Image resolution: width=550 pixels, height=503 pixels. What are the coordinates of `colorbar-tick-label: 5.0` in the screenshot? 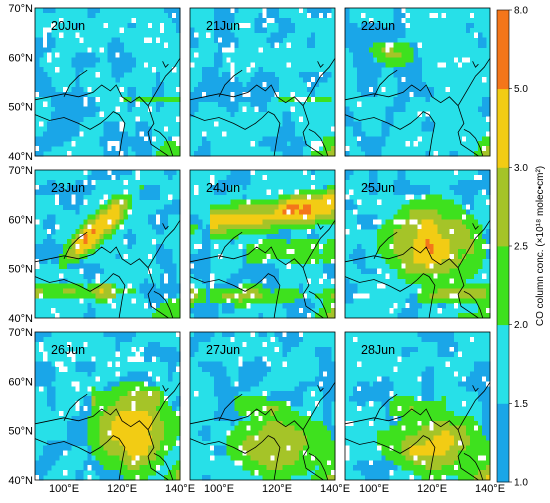 It's located at (521, 89).